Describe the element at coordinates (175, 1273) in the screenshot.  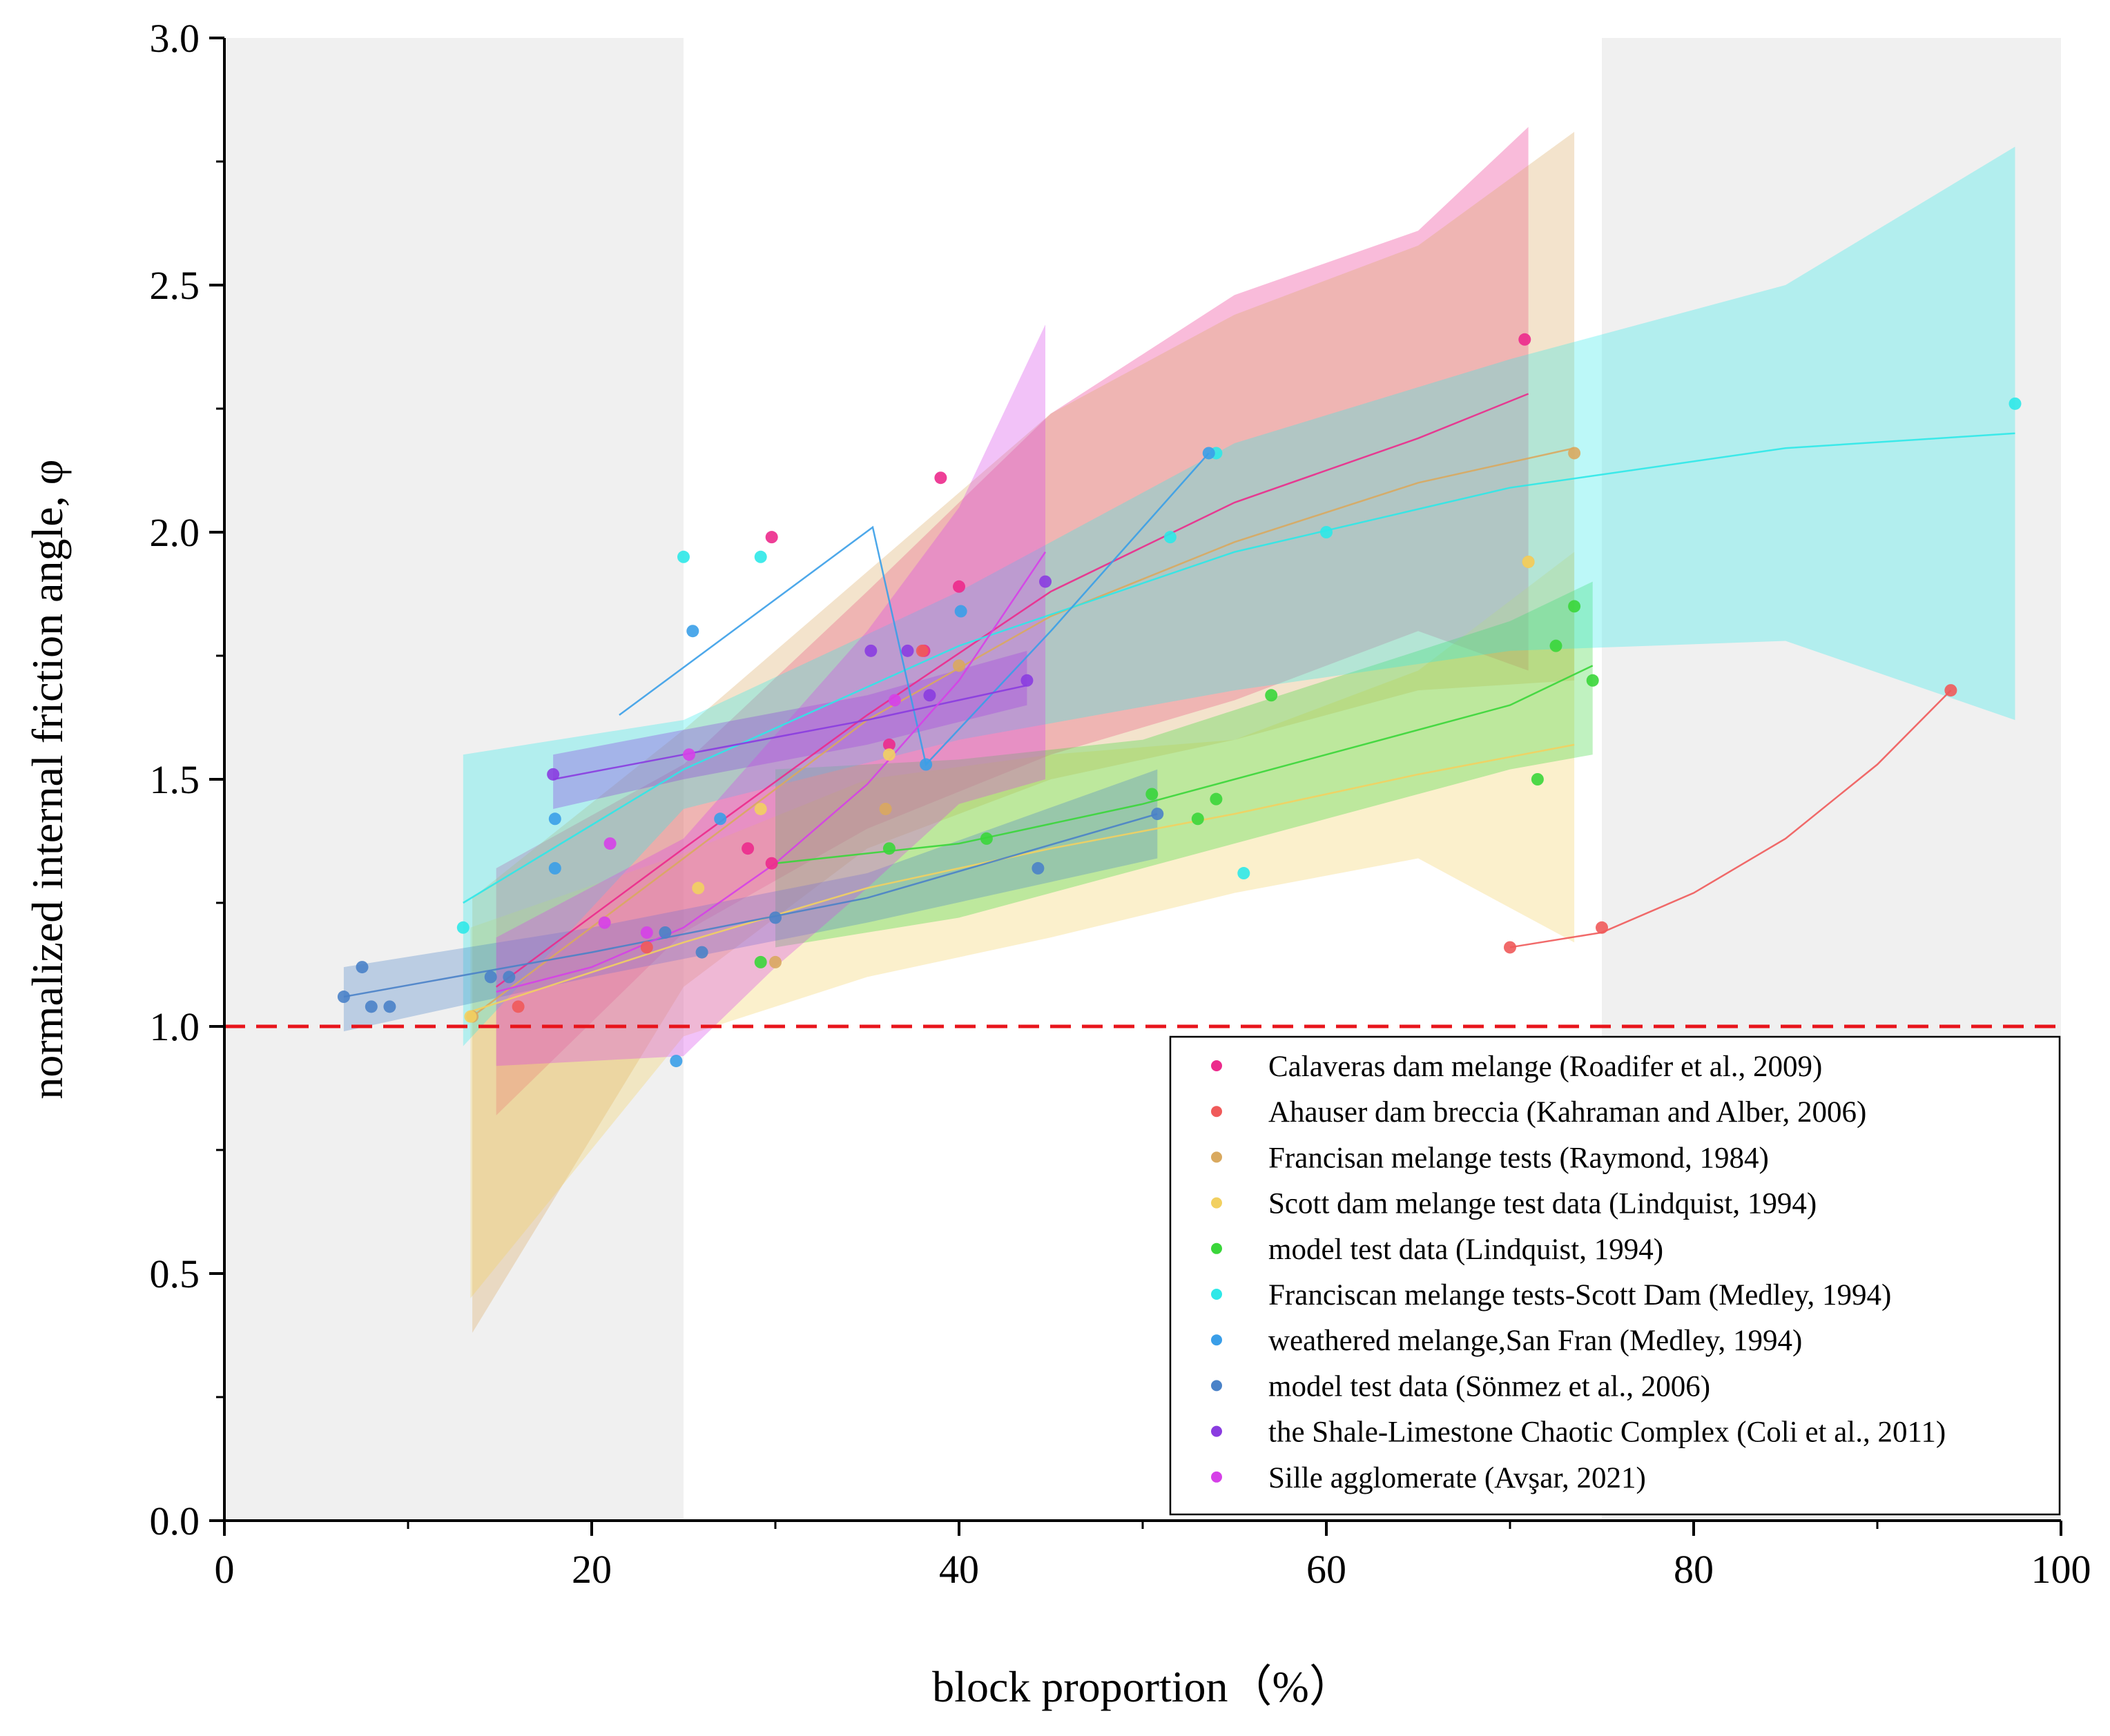
I see `y-tick-label: 0.5` at that location.